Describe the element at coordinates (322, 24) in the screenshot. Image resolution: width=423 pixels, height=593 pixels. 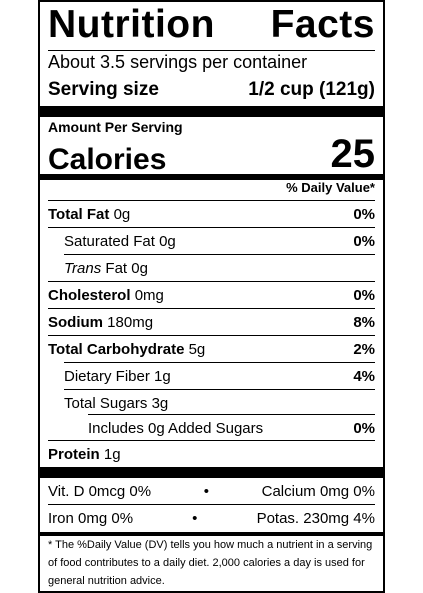
I see `title-right: Facts` at that location.